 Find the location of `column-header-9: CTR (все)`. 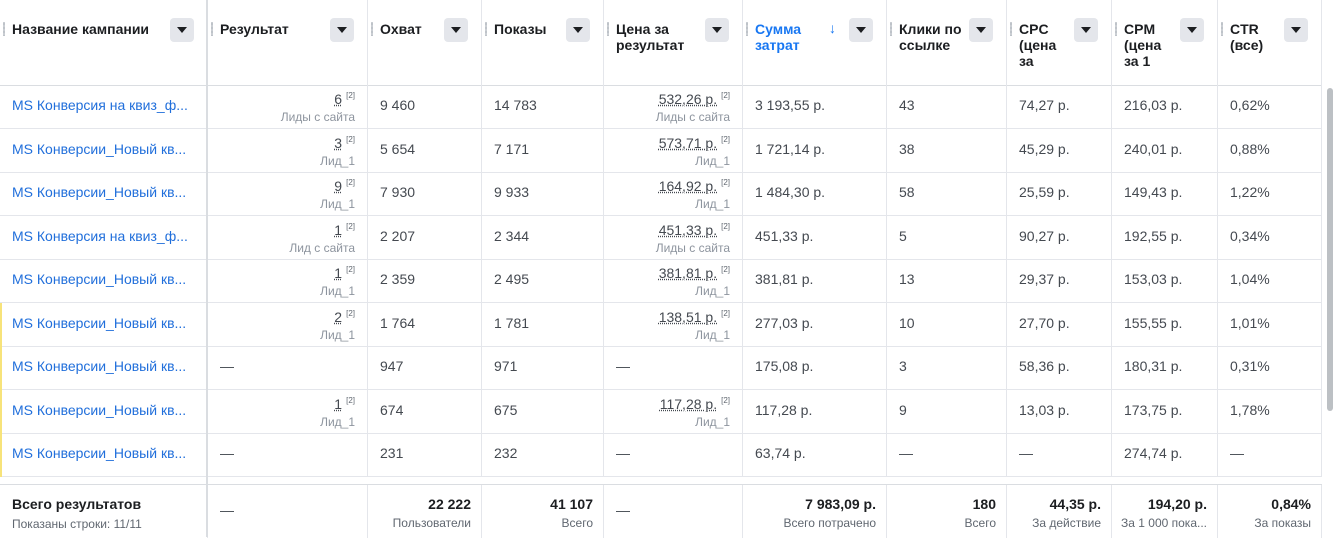

column-header-9: CTR (все) is located at coordinates (1270, 42).